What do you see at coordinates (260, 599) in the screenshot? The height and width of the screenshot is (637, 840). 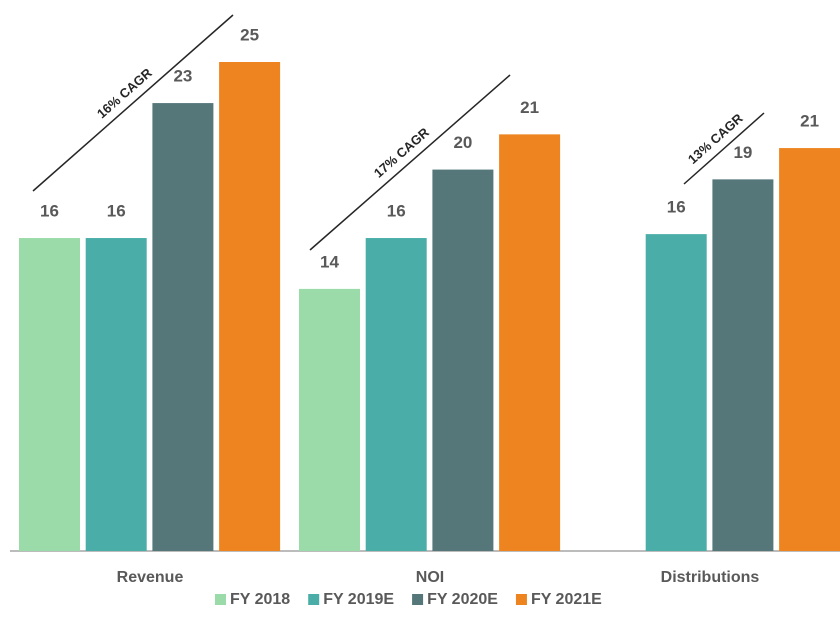 I see `legend-label: FY 2018` at bounding box center [260, 599].